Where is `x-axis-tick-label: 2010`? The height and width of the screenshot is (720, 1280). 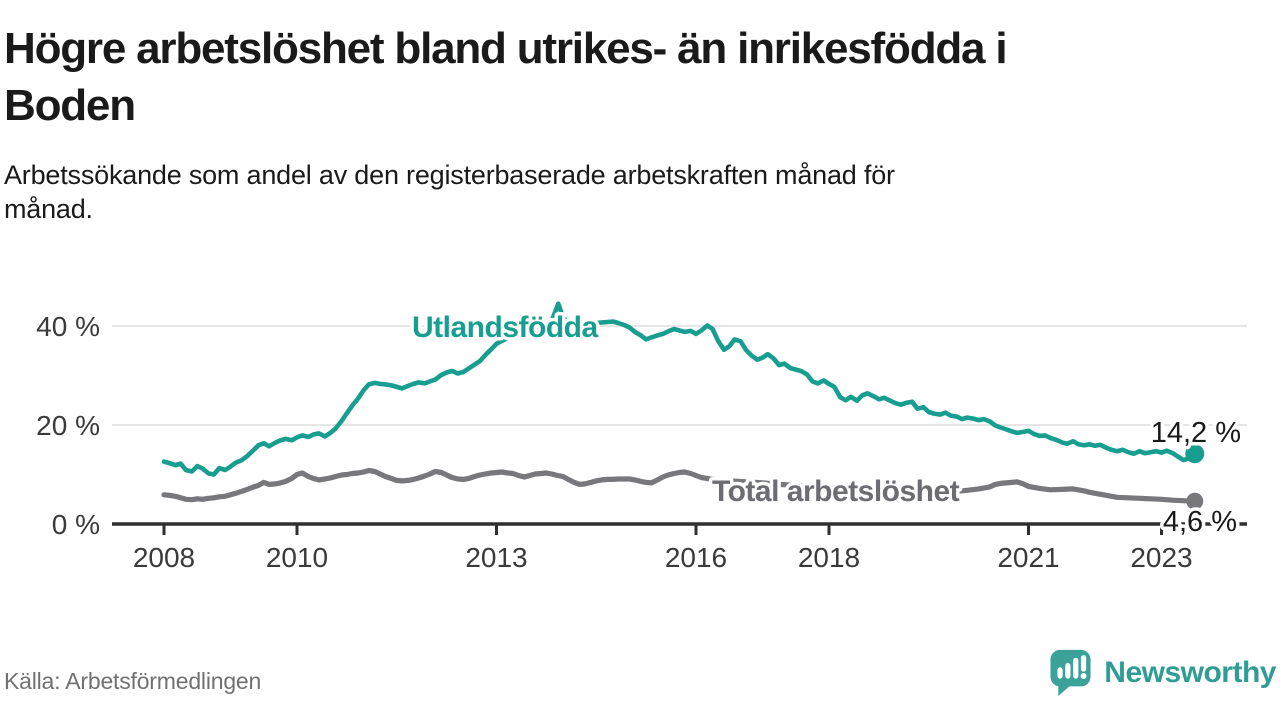
x-axis-tick-label: 2010 is located at coordinates (297, 557).